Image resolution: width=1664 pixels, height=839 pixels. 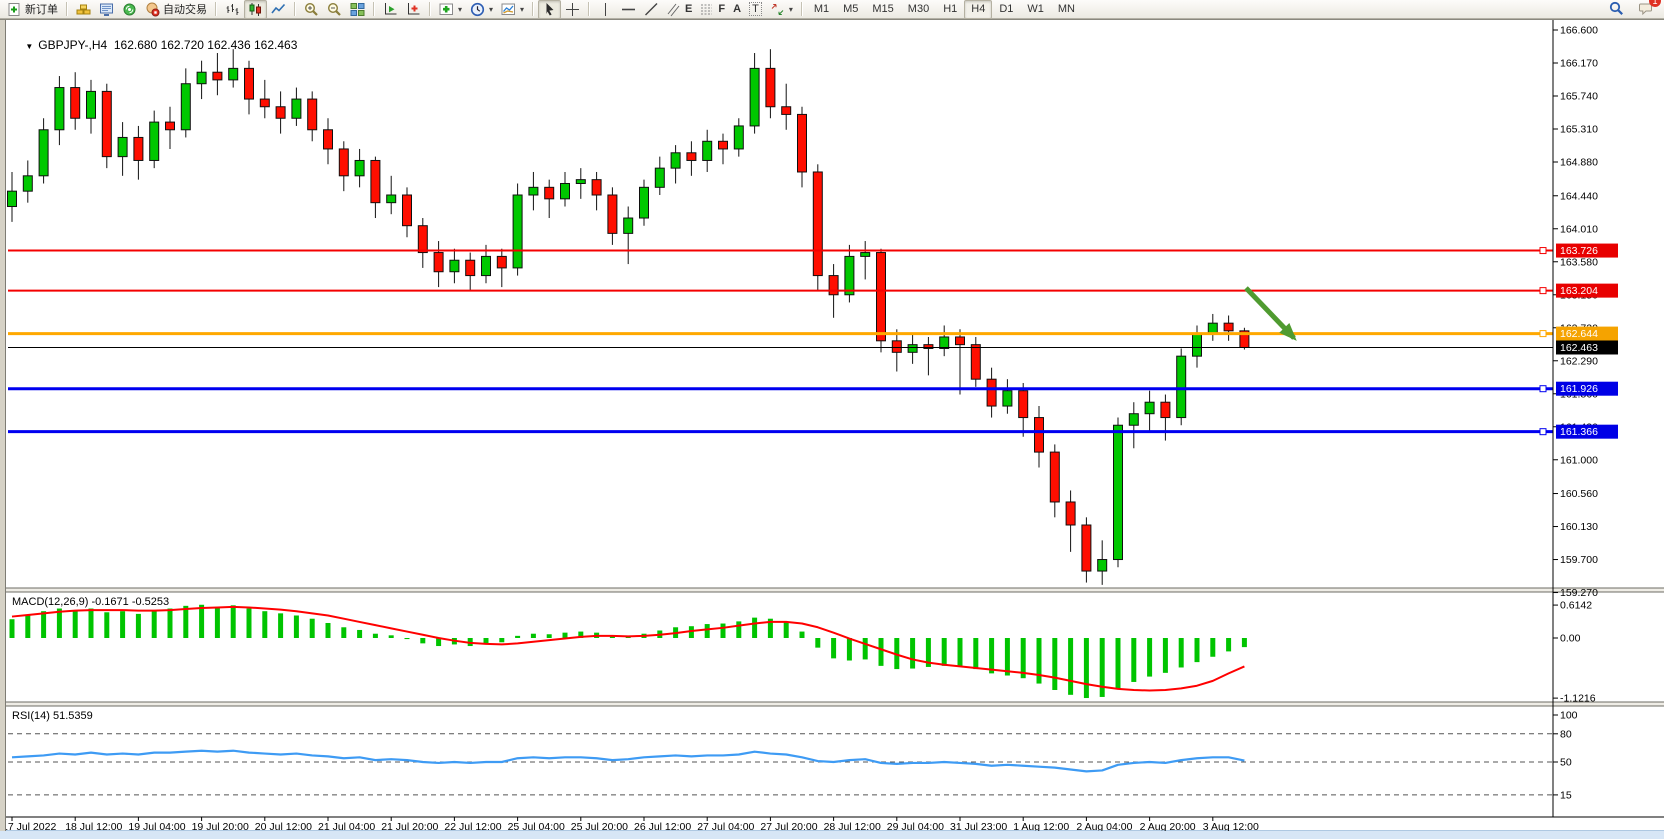 What do you see at coordinates (821, 9) in the screenshot?
I see `timeframe-m1-button: M1` at bounding box center [821, 9].